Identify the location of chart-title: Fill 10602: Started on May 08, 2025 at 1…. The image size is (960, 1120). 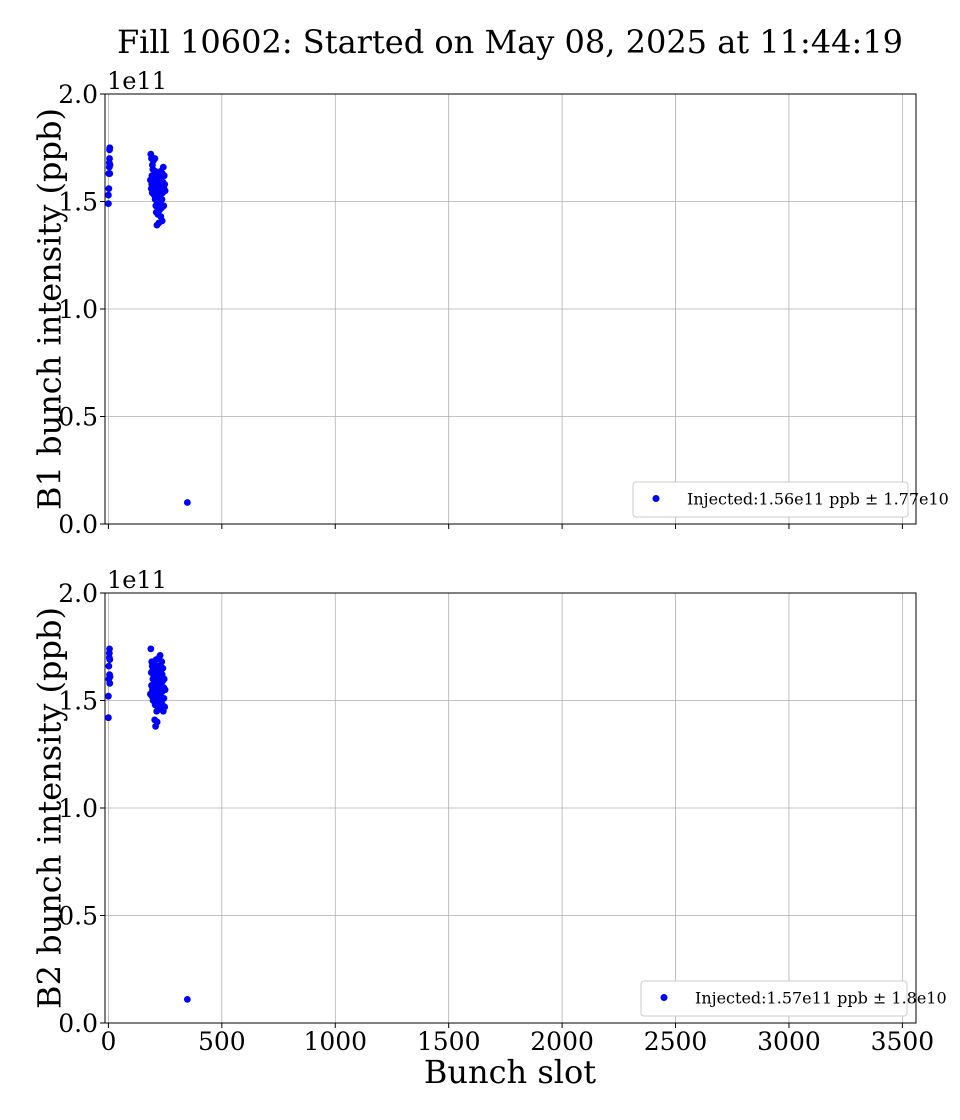
(510, 42).